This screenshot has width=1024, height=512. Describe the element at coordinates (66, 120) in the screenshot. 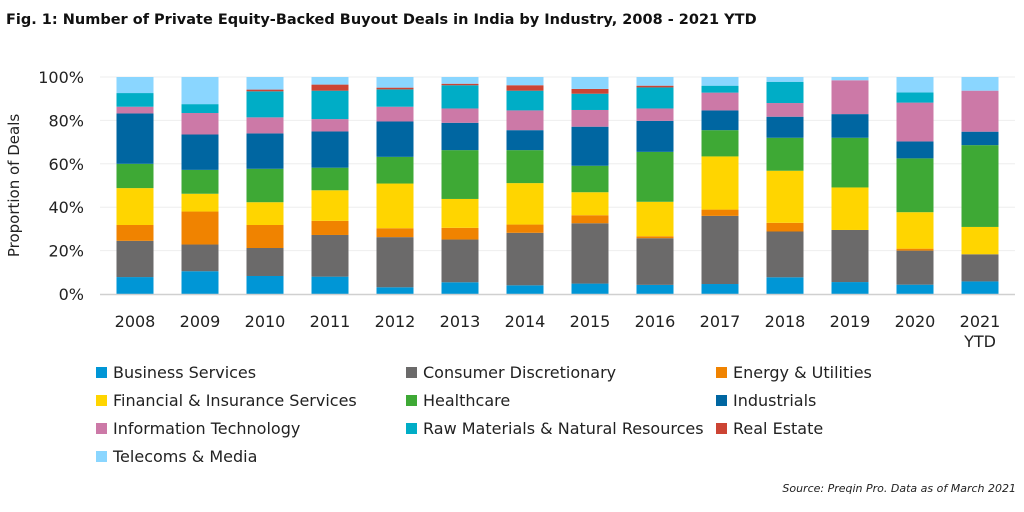

I see `y-tick-label: 80%` at that location.